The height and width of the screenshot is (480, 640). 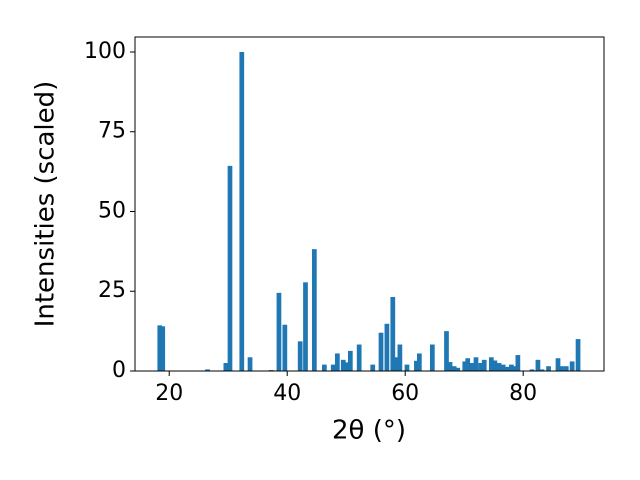 I want to click on x-tick-label: 80, so click(x=523, y=393).